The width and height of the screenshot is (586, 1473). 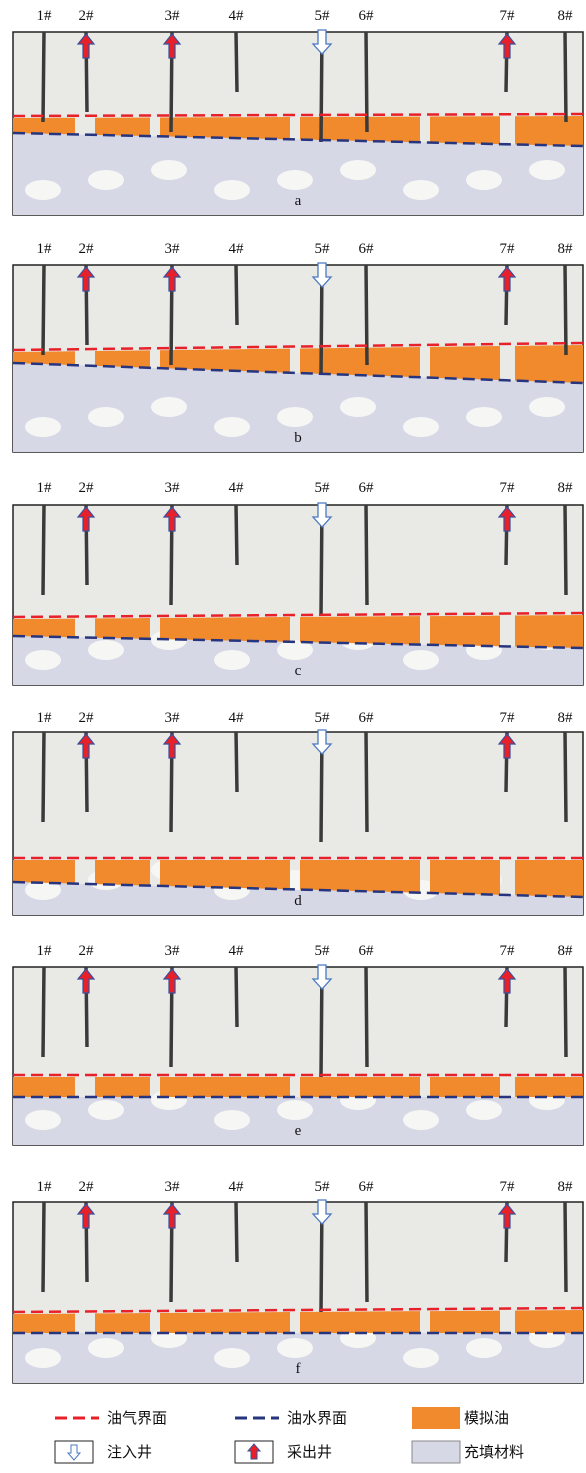 What do you see at coordinates (436, 1418) in the screenshot?
I see `legend-oil` at bounding box center [436, 1418].